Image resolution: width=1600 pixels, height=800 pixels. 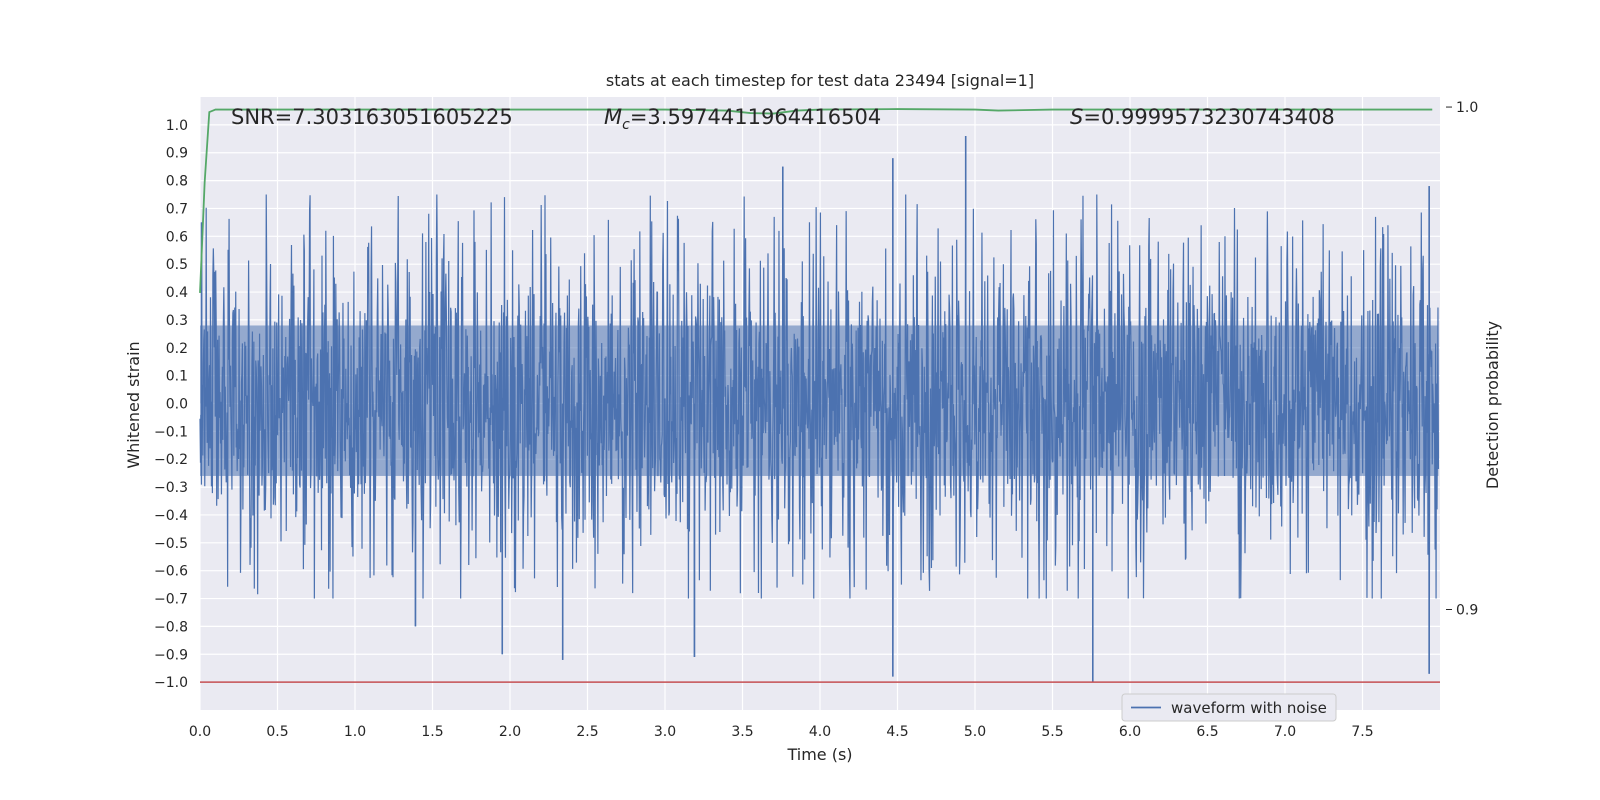 What do you see at coordinates (1462, 359) in the screenshot?
I see `right-axis-ticks: 1.0 0.9` at bounding box center [1462, 359].